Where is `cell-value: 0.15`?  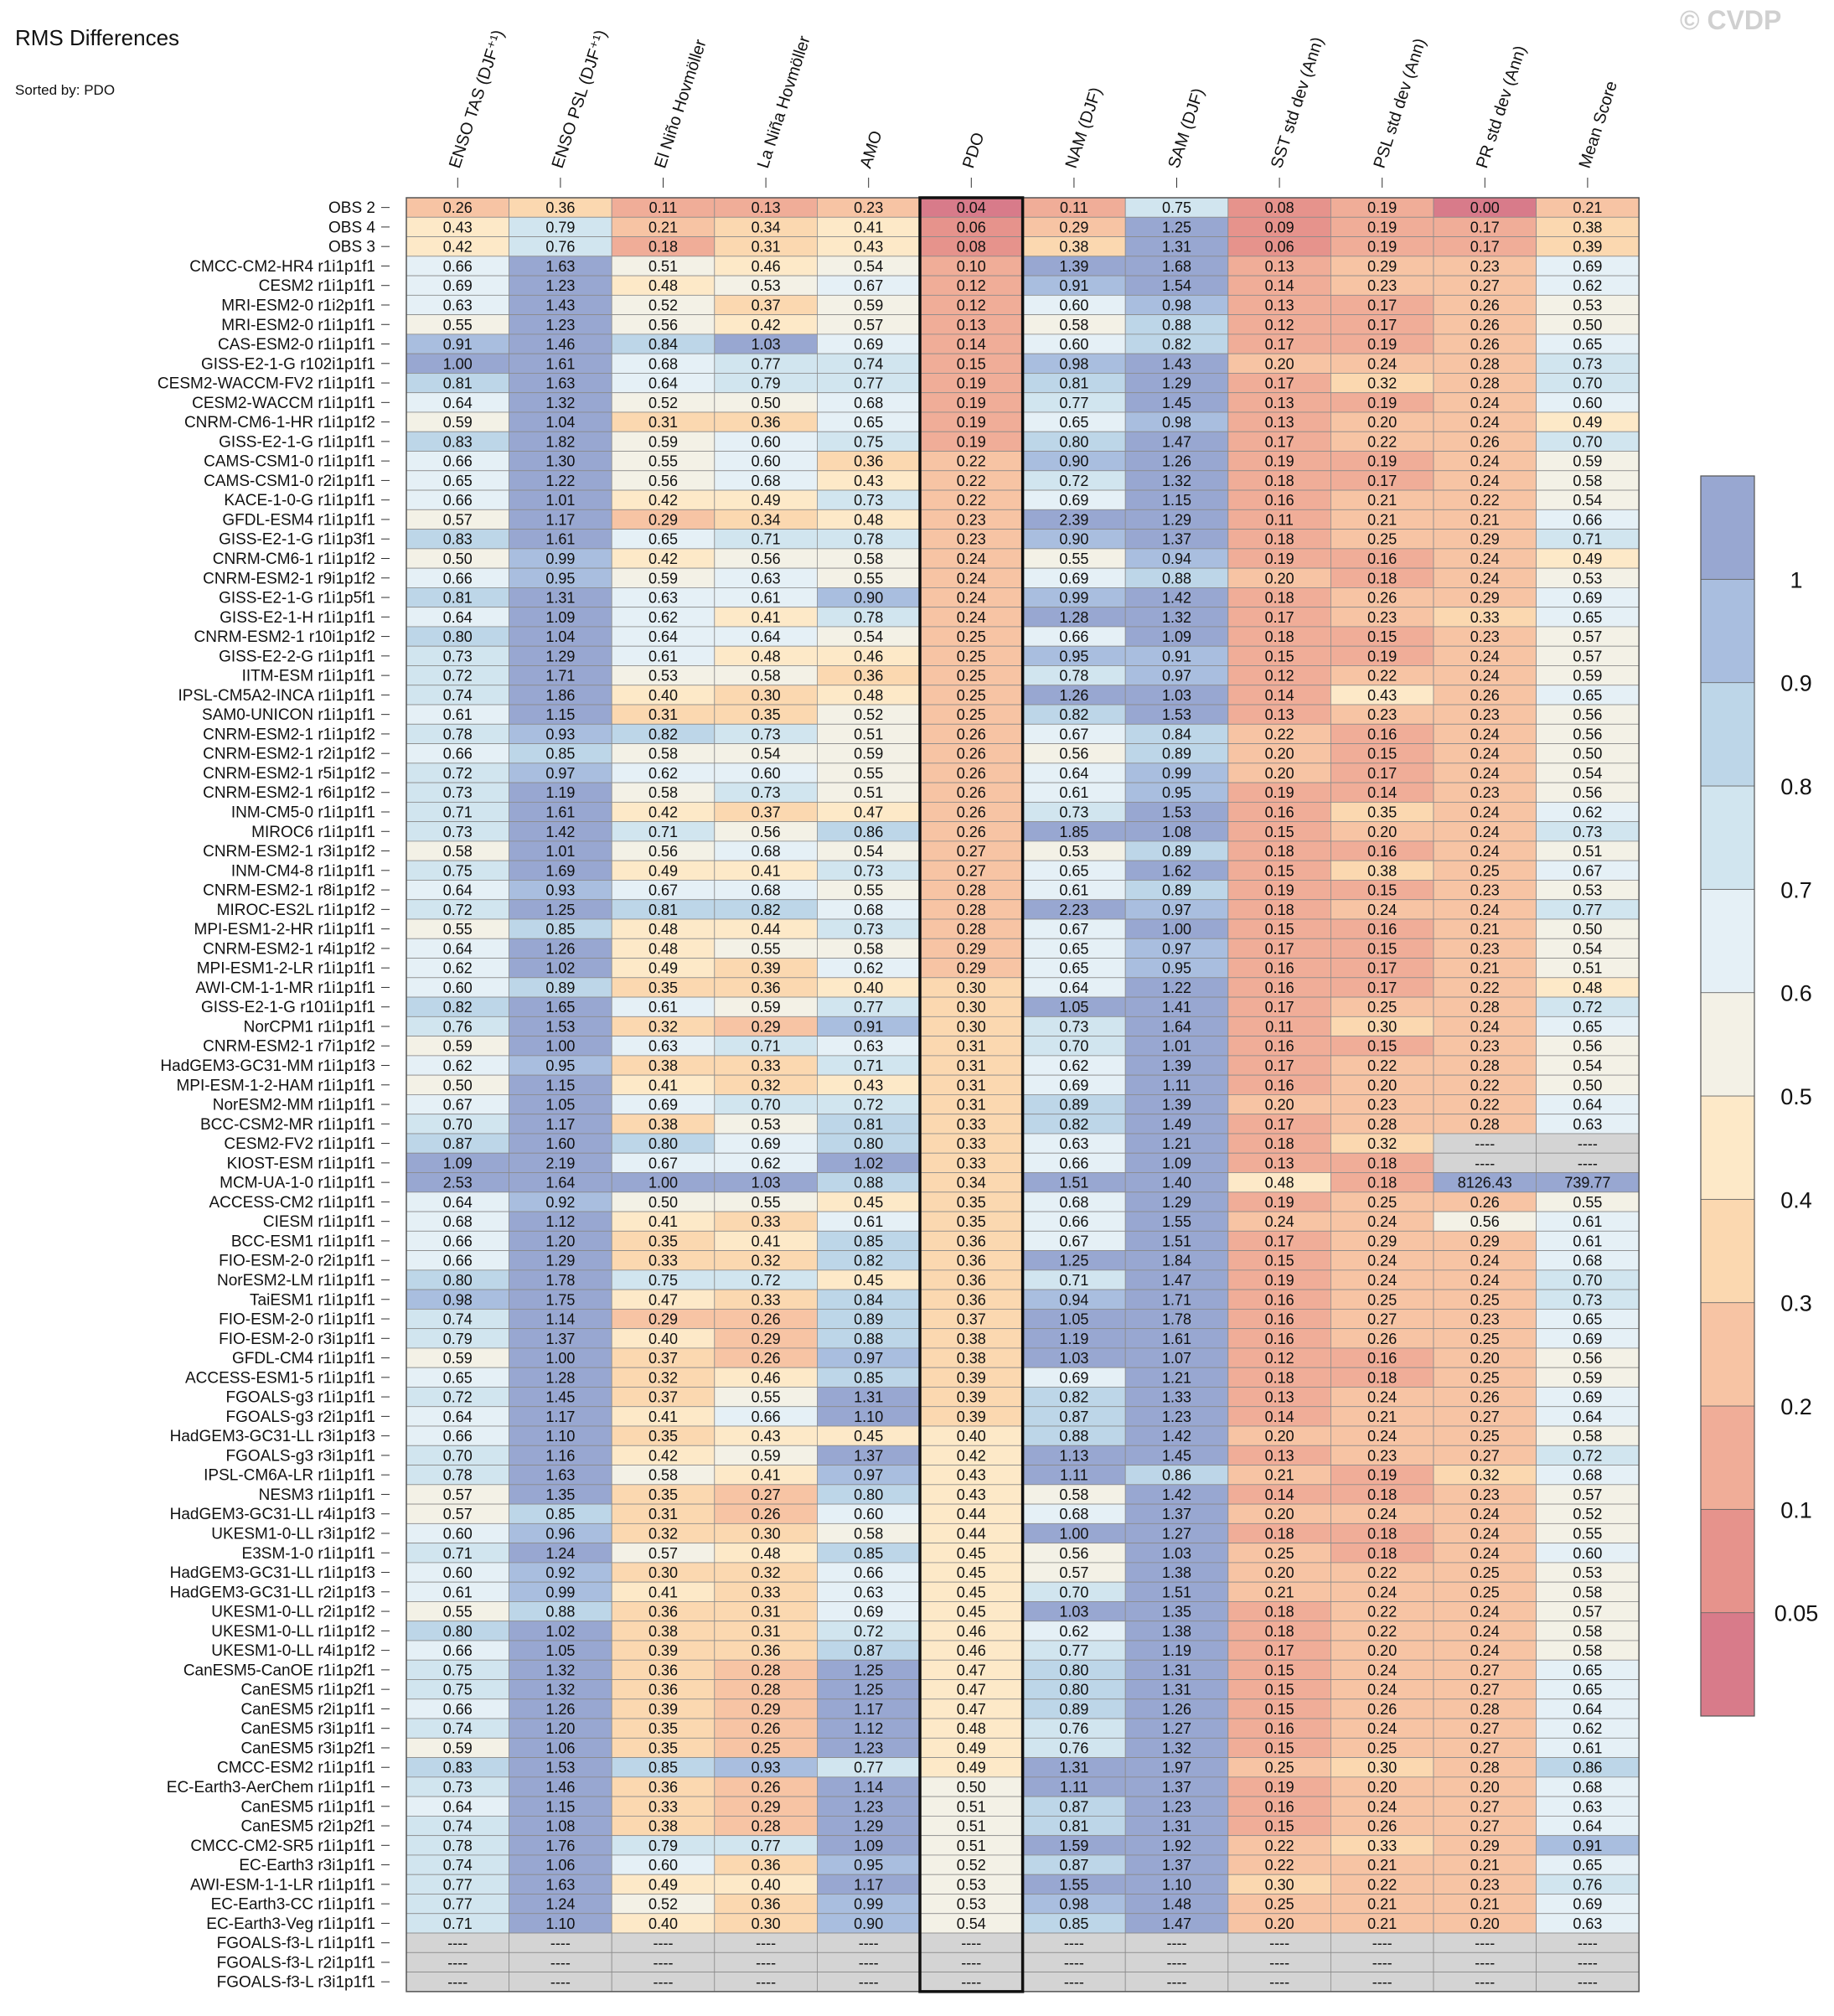 cell-value: 0.15 is located at coordinates (1382, 948).